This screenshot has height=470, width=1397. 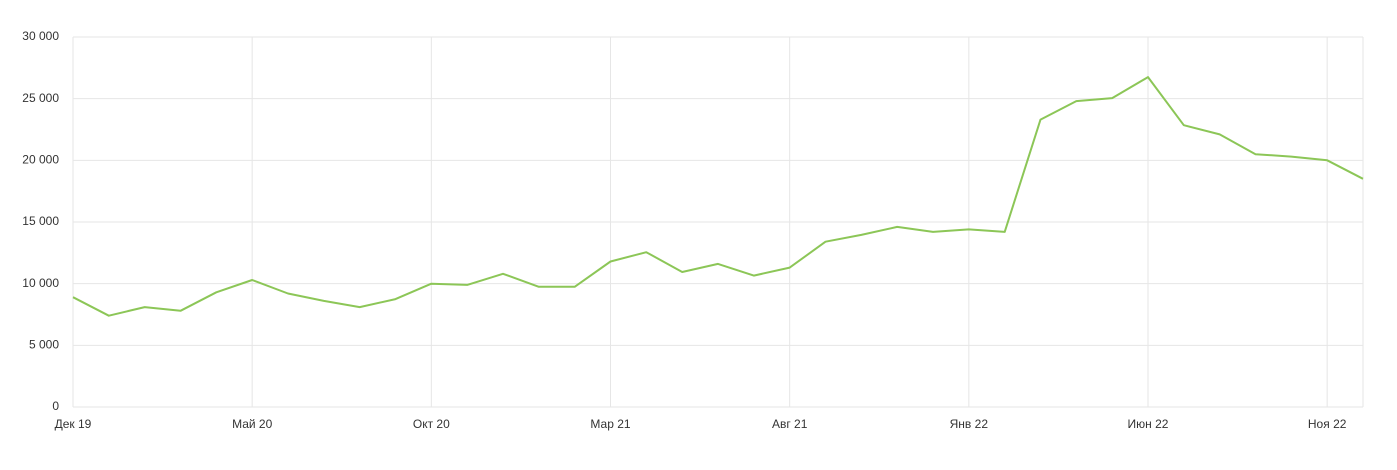 I want to click on x-tick-label: Июн 22, so click(x=1148, y=424).